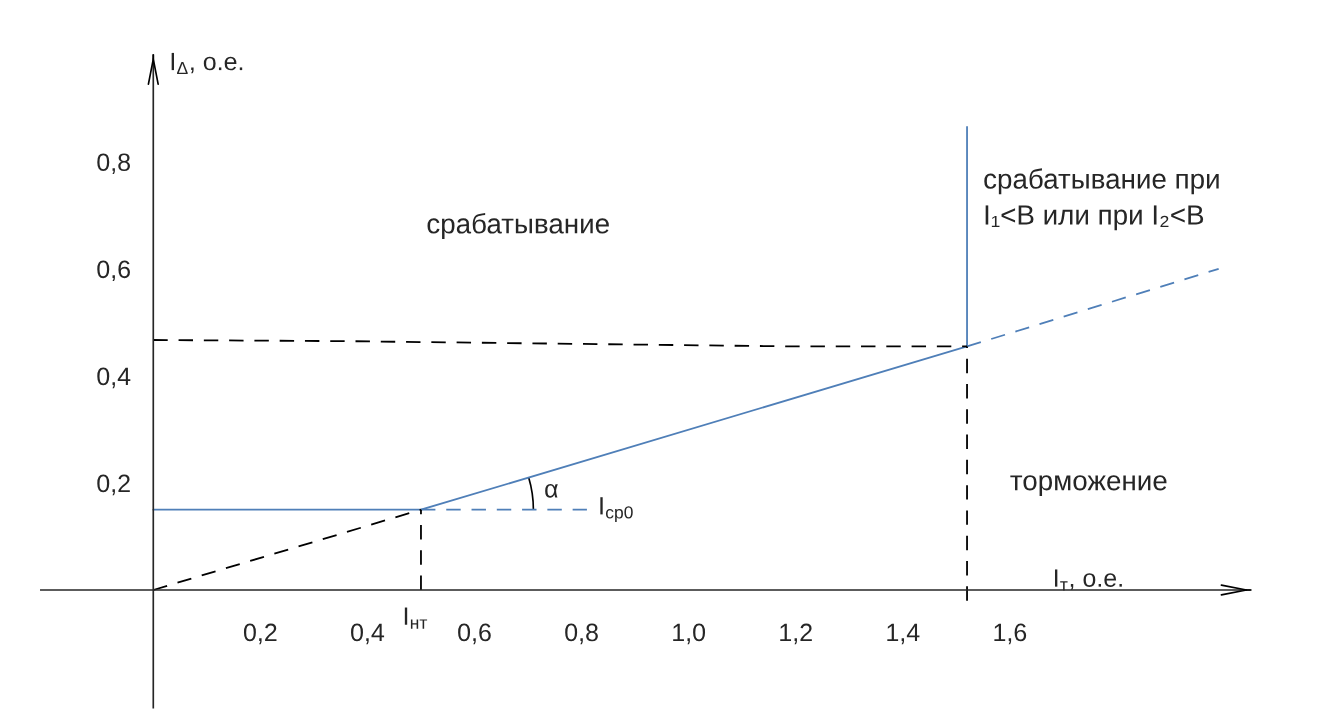  Describe the element at coordinates (581, 634) in the screenshot. I see `x-tick-label: 0,8` at that location.